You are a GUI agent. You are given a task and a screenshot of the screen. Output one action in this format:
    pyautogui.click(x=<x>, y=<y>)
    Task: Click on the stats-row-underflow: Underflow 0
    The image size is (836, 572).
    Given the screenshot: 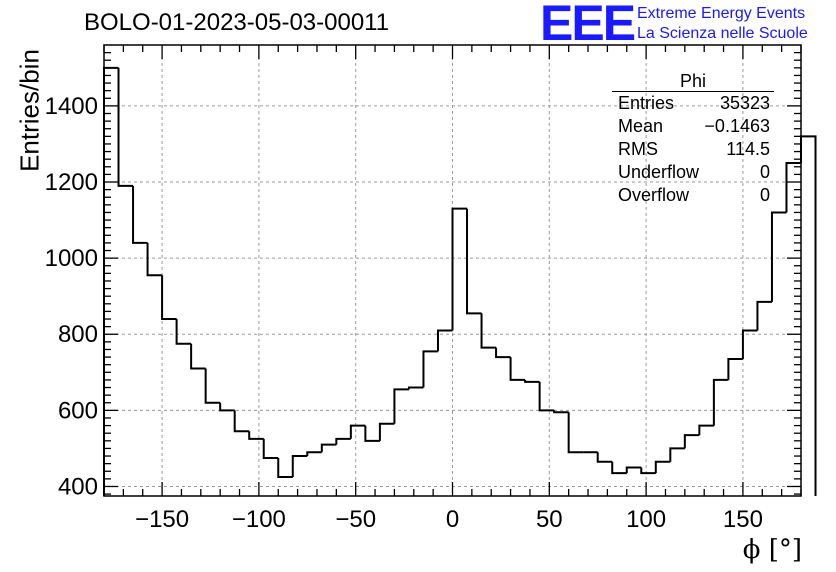 What is the action you would take?
    pyautogui.click(x=693, y=172)
    